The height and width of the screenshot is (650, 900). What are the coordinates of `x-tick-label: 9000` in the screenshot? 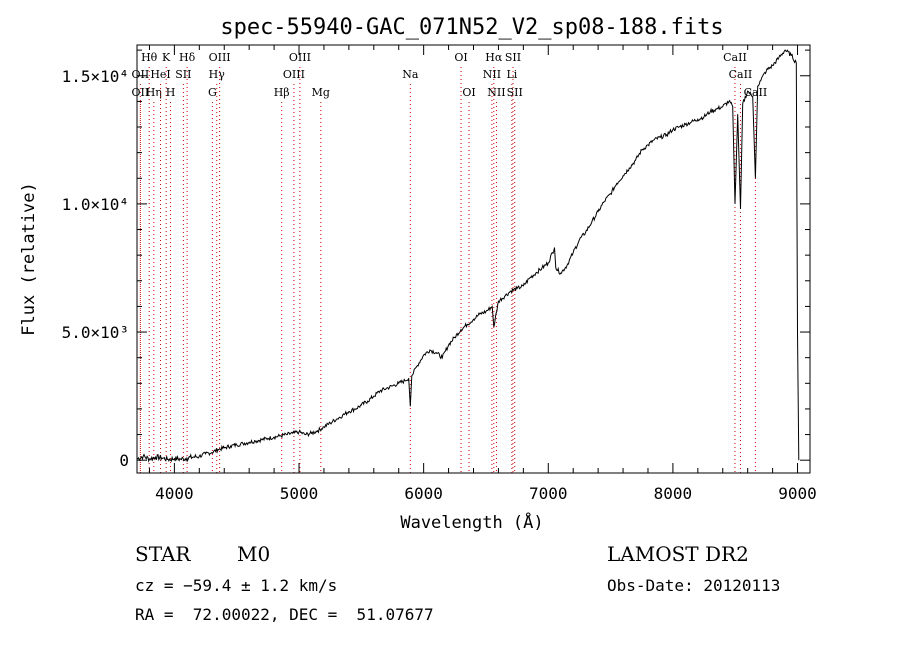 It's located at (797, 493).